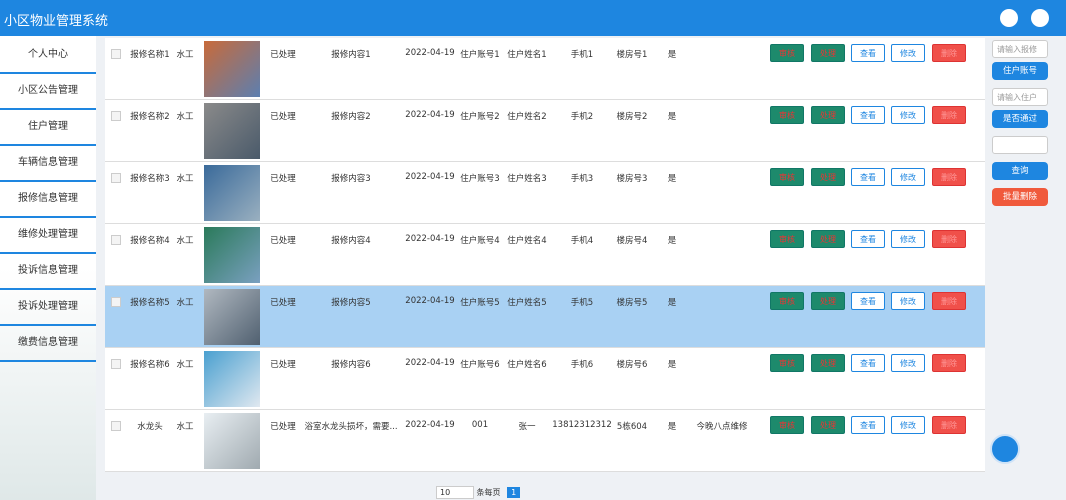  Describe the element at coordinates (48, 272) in the screenshot. I see `menu-item: 投诉信息管理` at that location.